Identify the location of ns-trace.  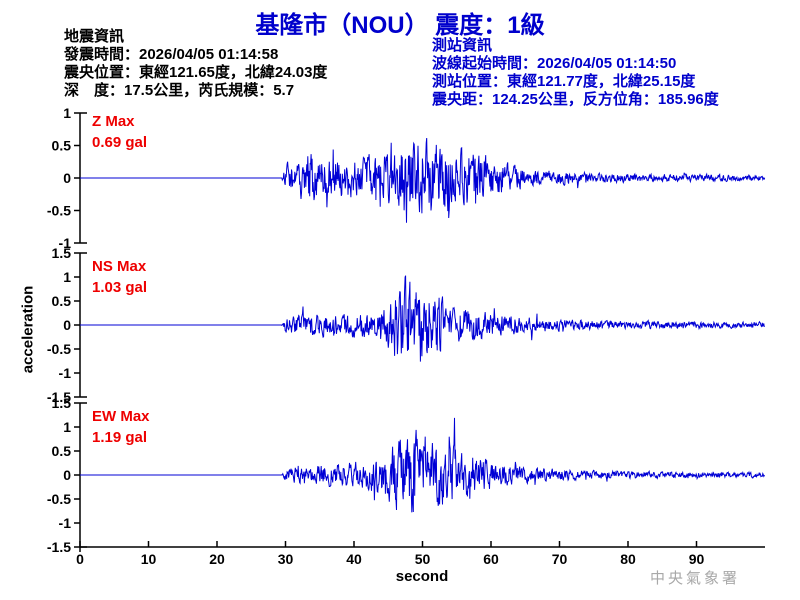
(423, 318).